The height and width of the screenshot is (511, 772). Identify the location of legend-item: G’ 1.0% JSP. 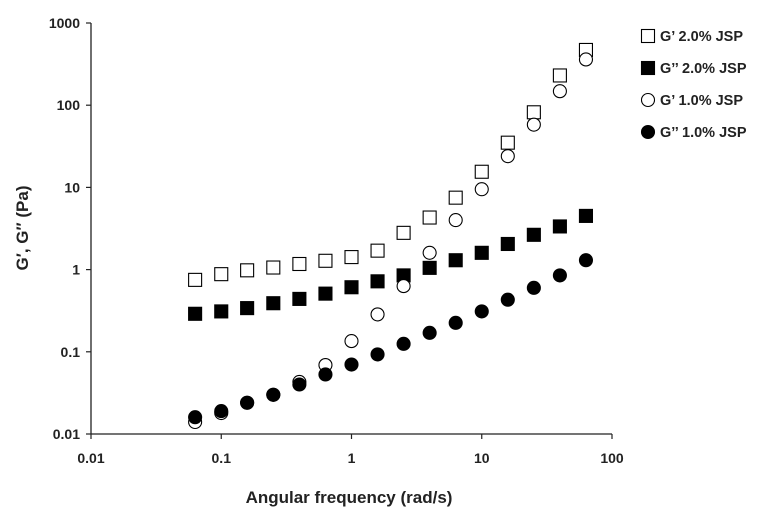
(691, 100).